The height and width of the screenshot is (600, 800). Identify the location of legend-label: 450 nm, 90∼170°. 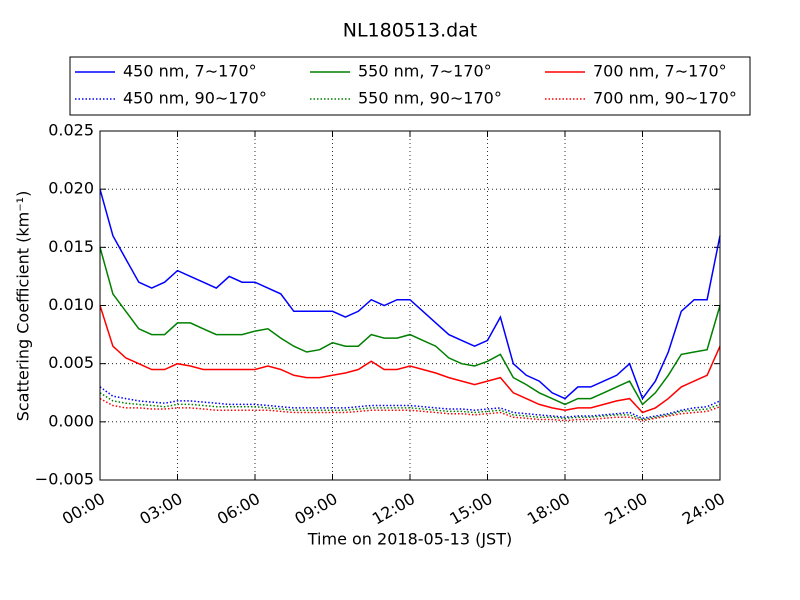
(195, 98).